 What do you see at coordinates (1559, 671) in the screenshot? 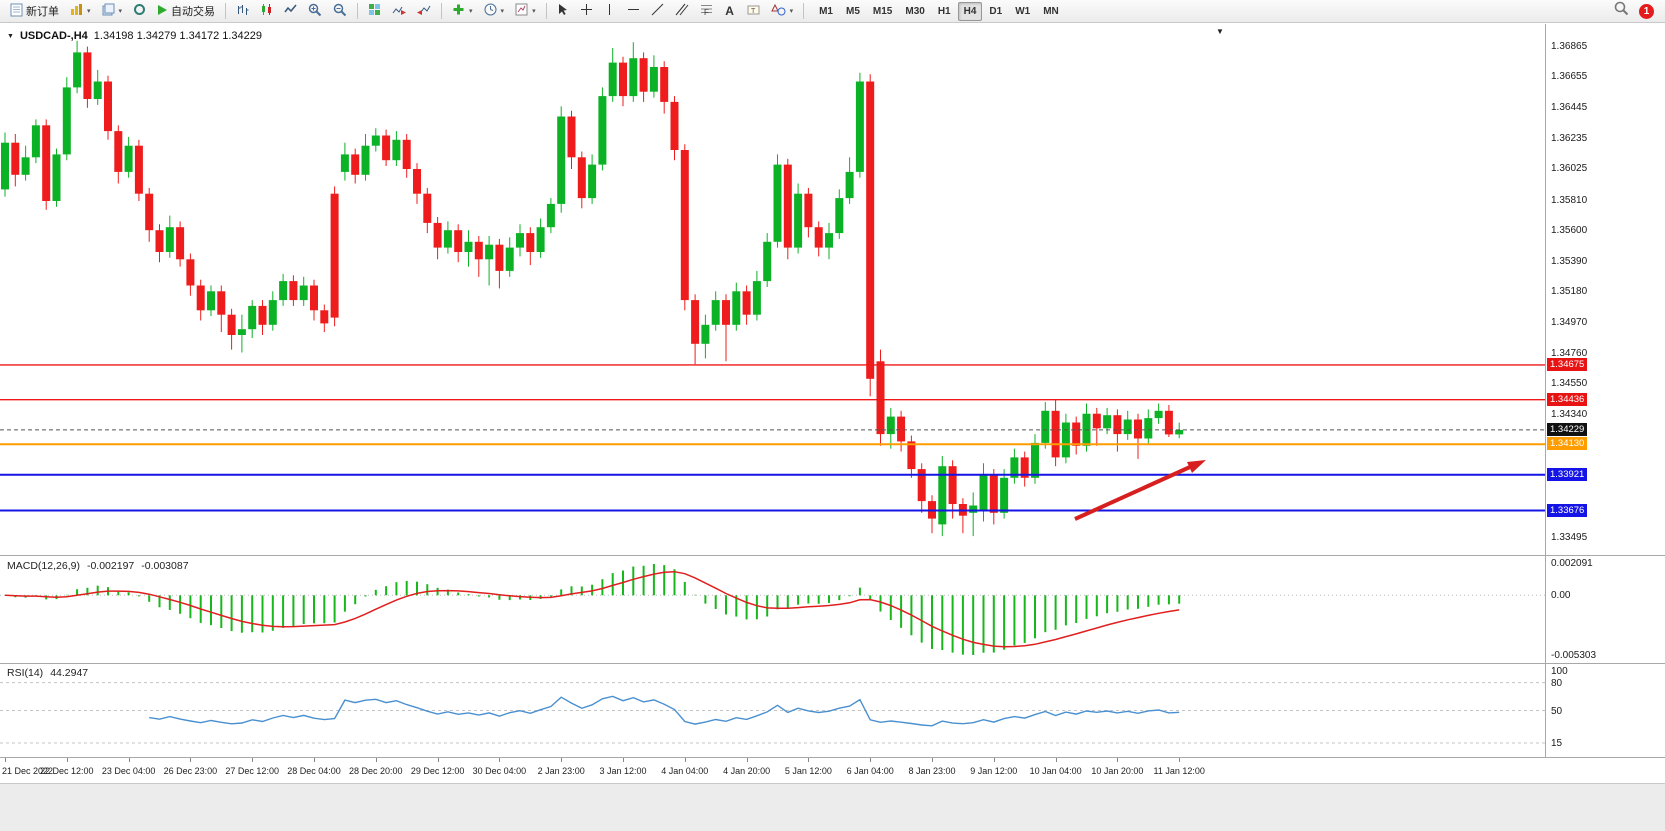
I see `rsi-axis-label: 100` at bounding box center [1559, 671].